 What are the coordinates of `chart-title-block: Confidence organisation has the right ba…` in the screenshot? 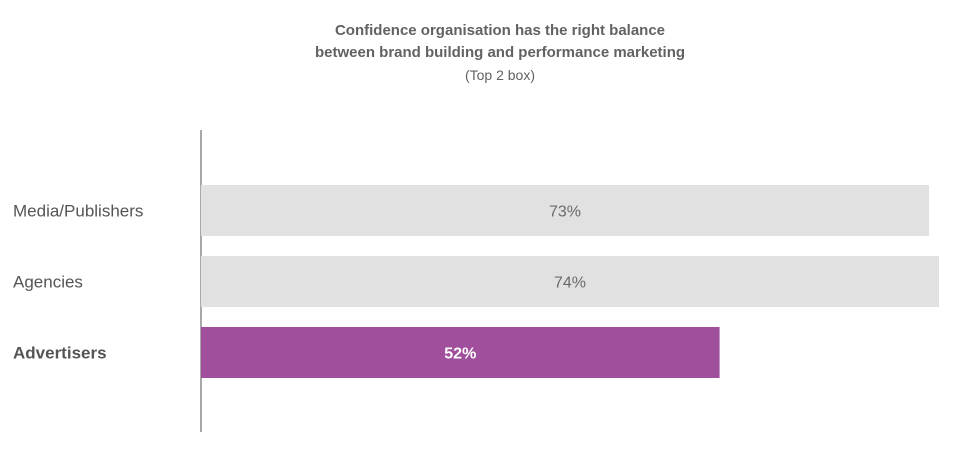 It's located at (480, 53).